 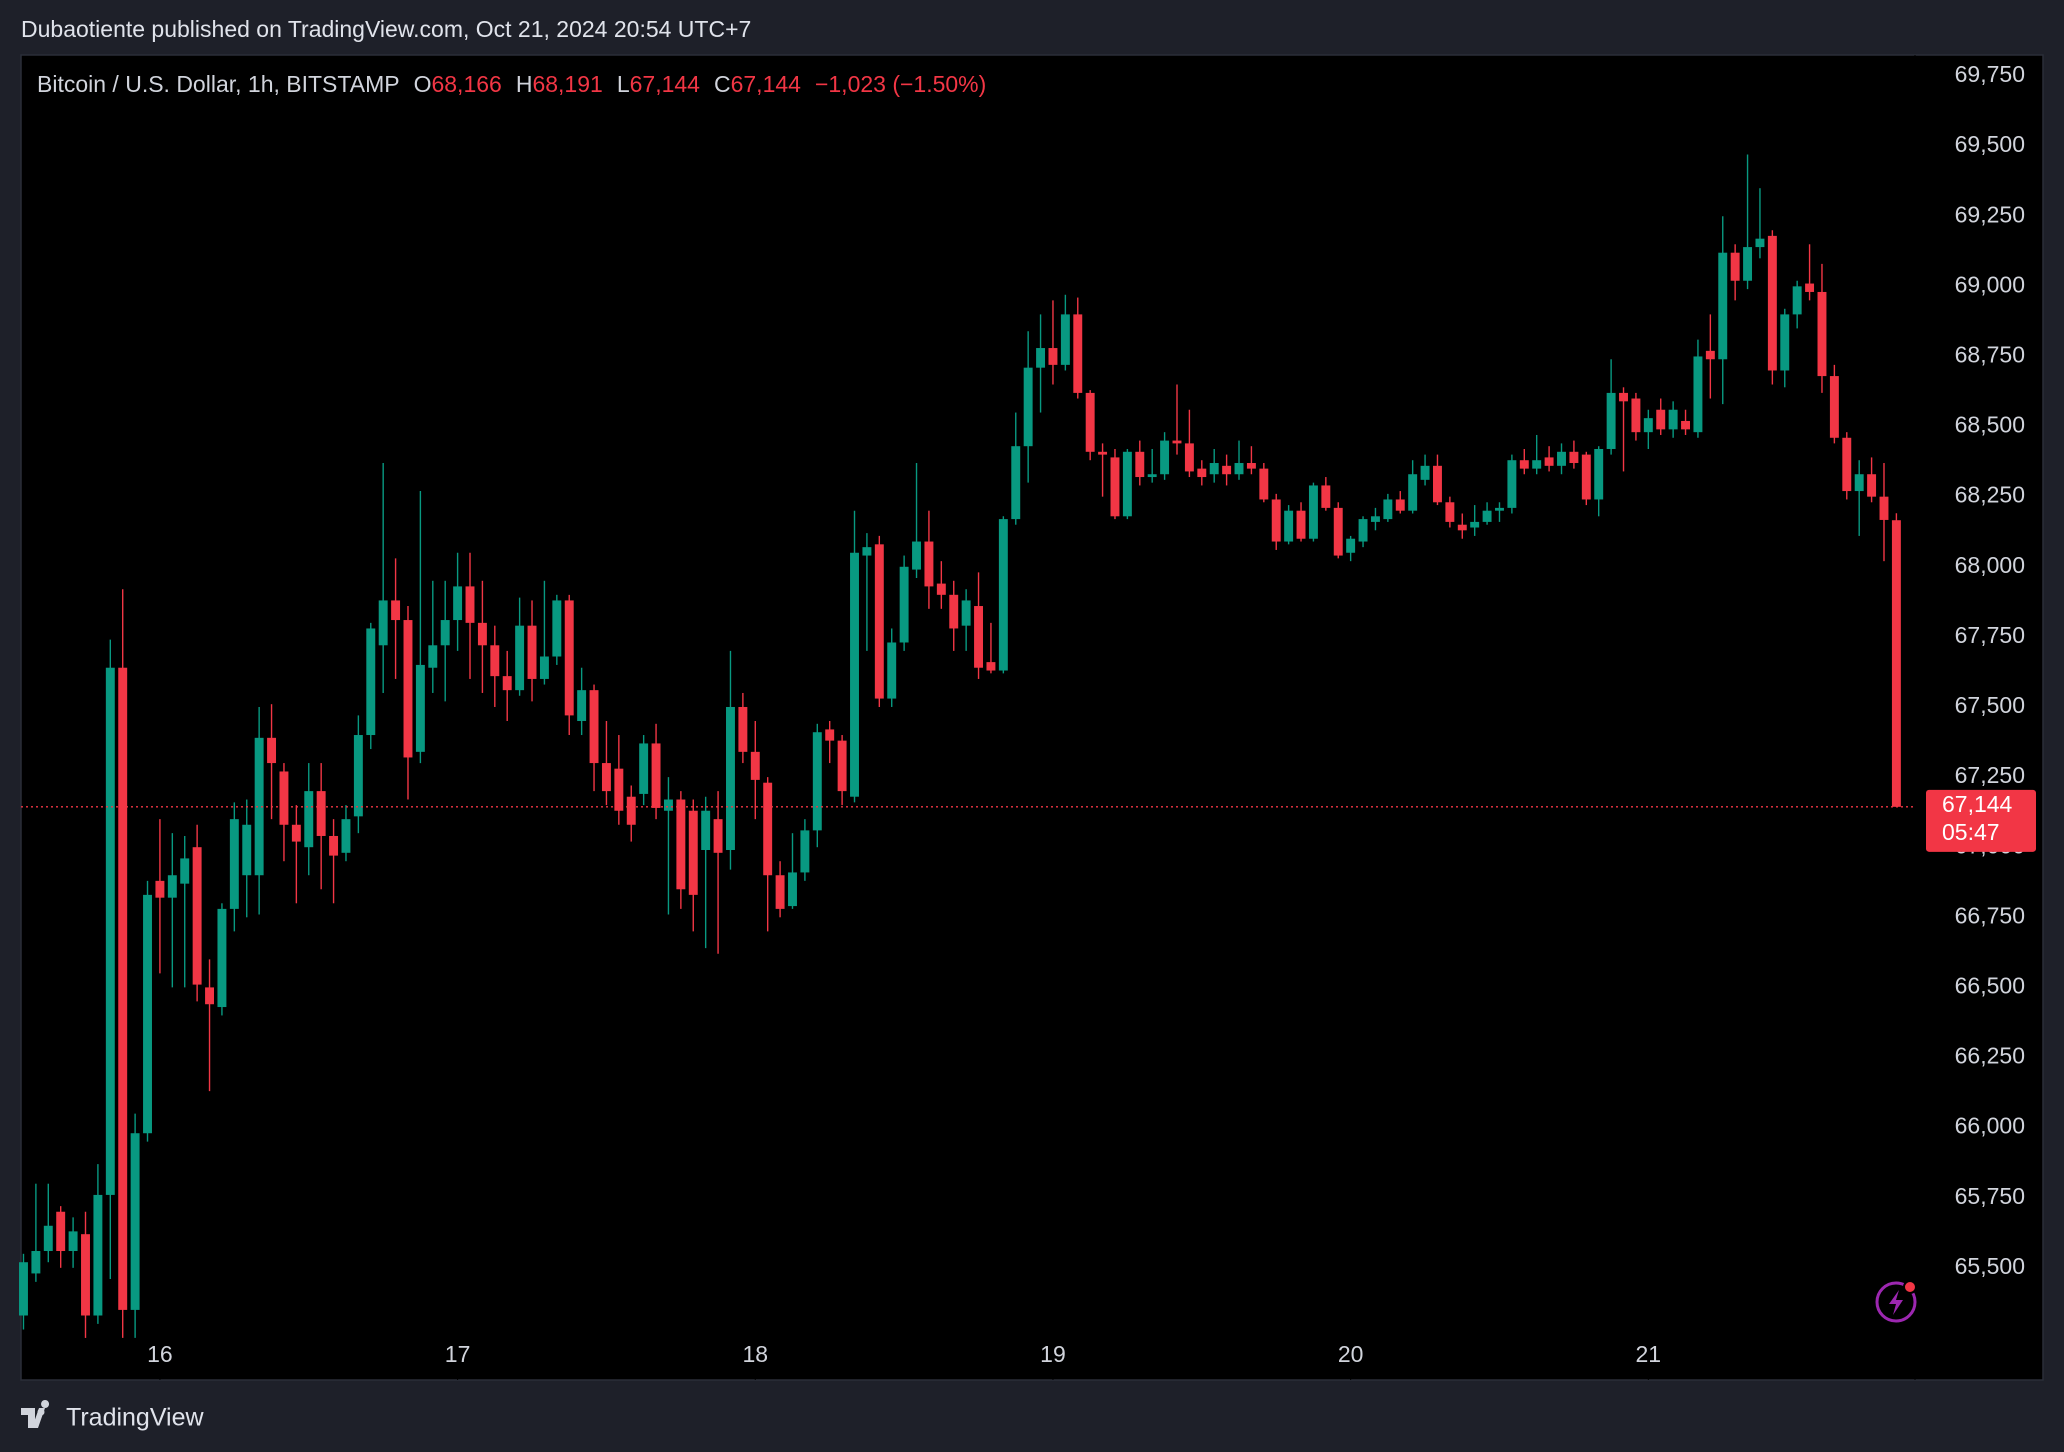 I want to click on legend-key: L, so click(x=623, y=84).